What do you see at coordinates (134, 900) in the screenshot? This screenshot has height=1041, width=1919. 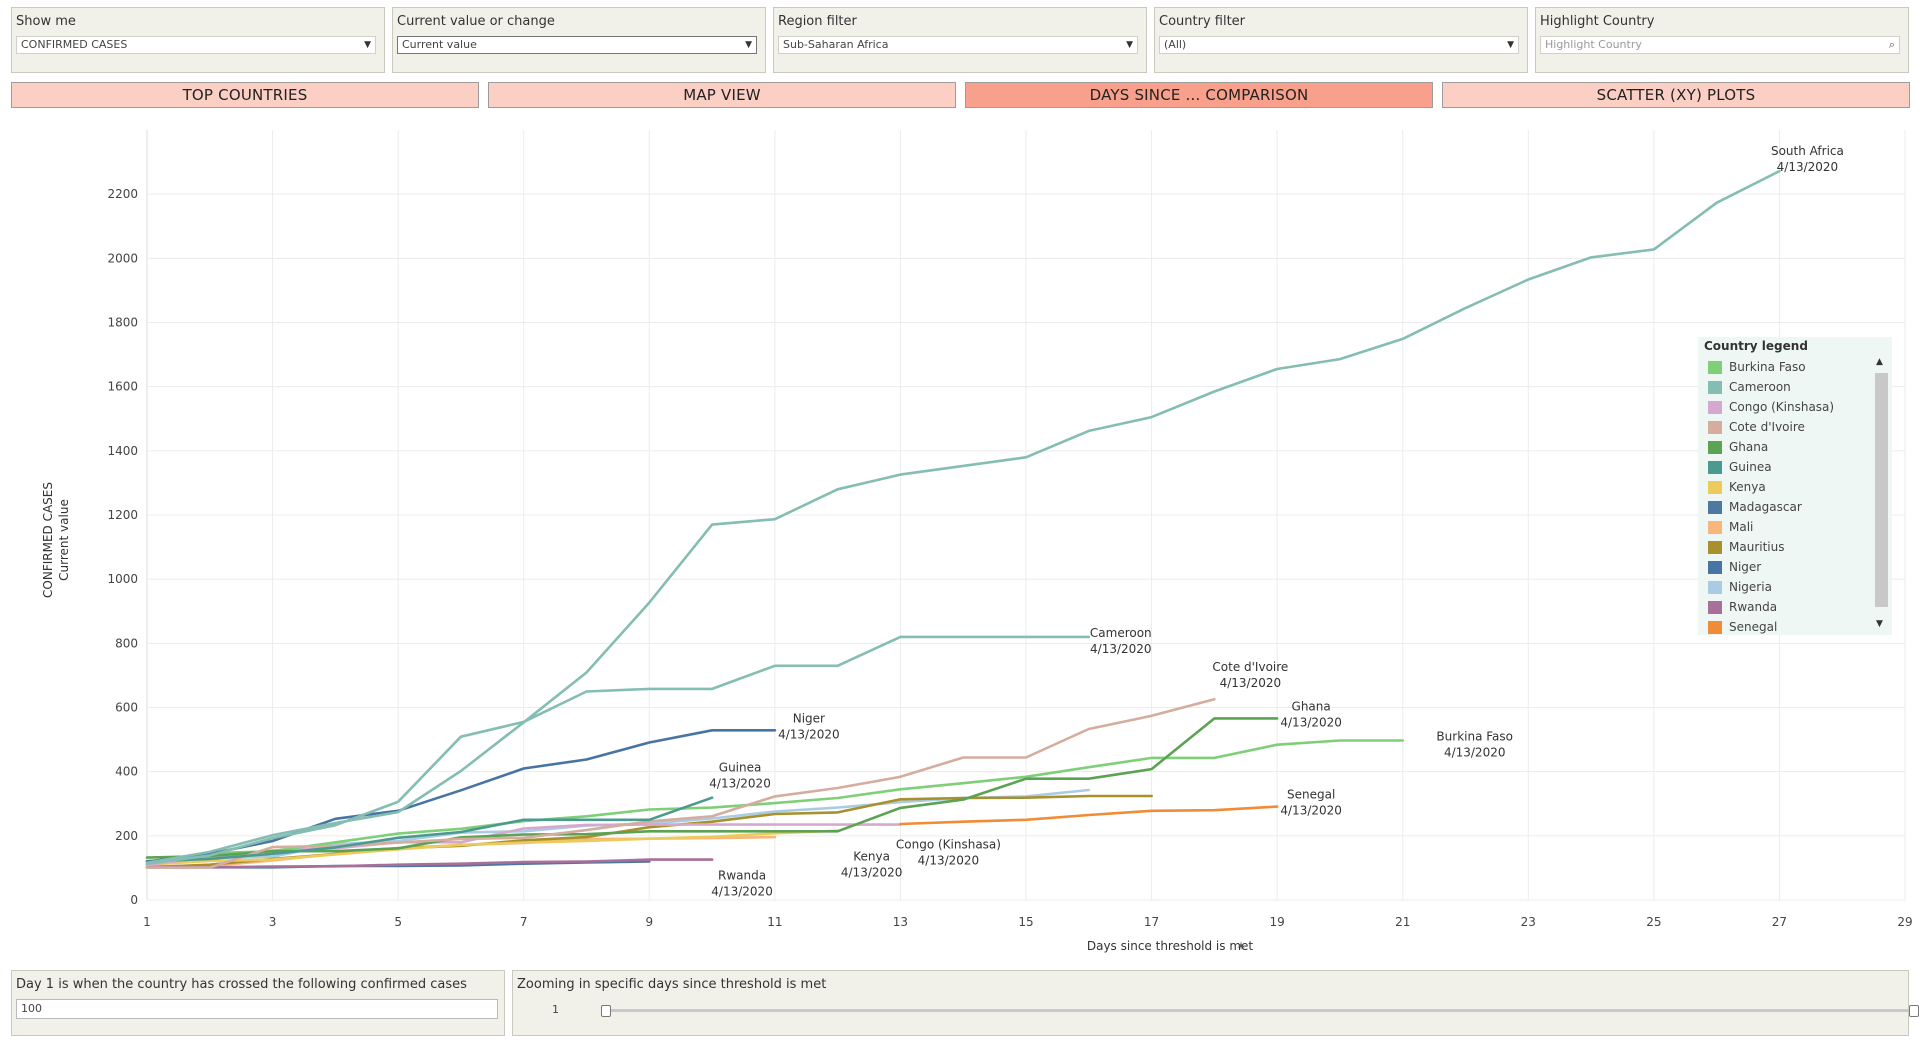 I see `y-tick-label: 0` at bounding box center [134, 900].